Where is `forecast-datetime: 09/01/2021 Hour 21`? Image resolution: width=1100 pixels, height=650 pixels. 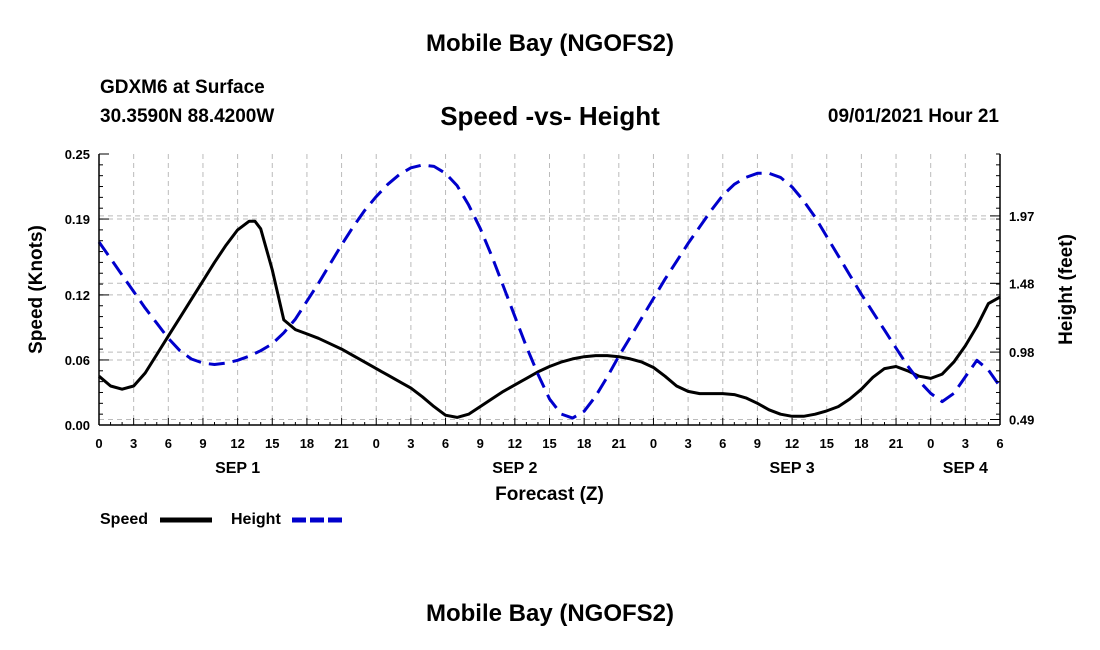
forecast-datetime: 09/01/2021 Hour 21 is located at coordinates (913, 116).